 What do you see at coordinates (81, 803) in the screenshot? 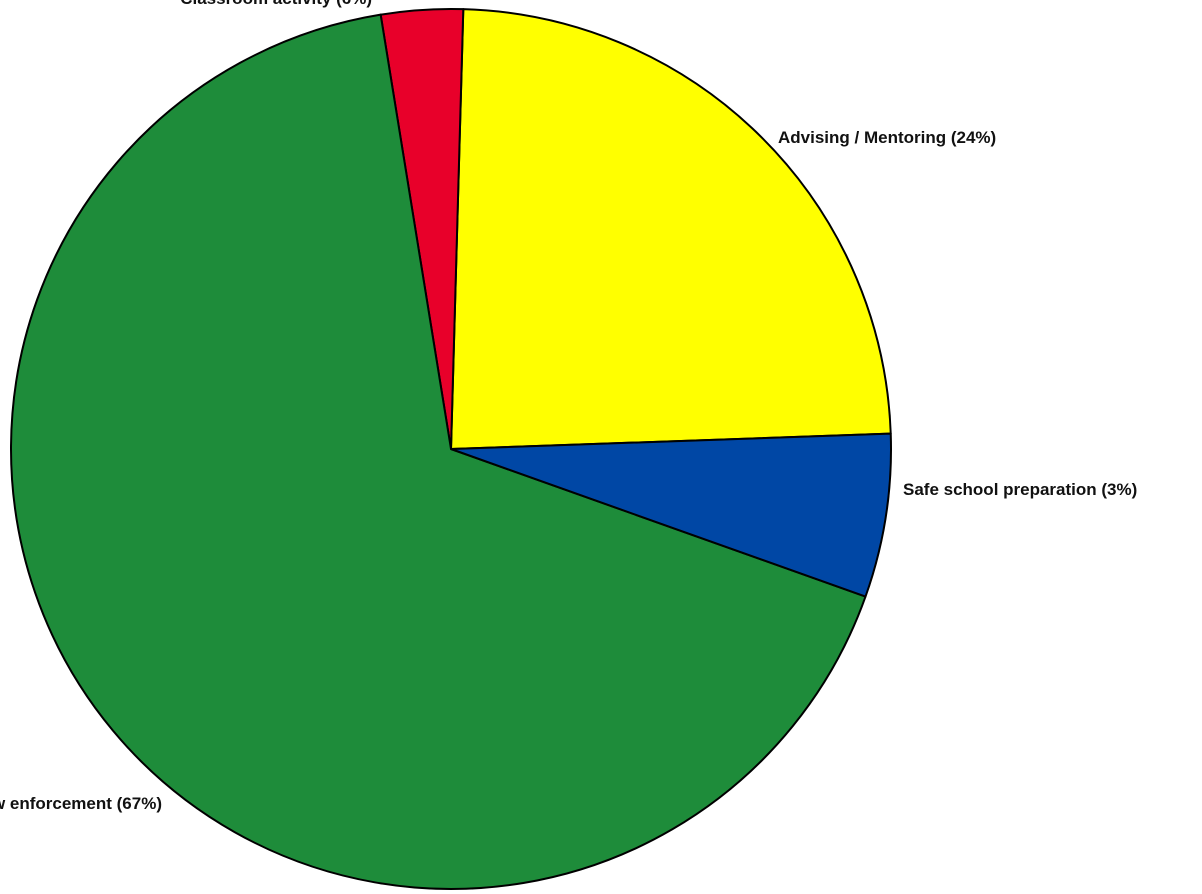
I see `slice-label-law-enforcement: Law enforcement (67%)` at bounding box center [81, 803].